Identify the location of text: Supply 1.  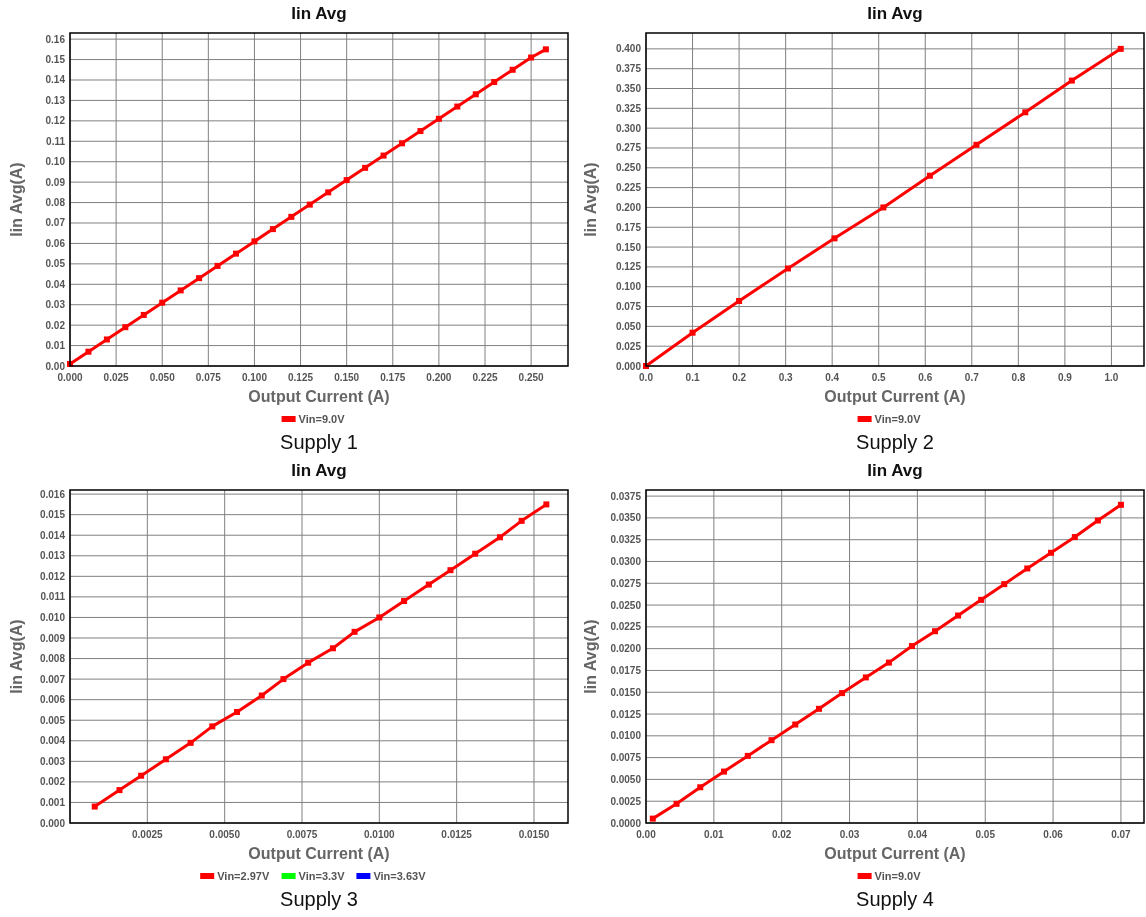
(319, 442).